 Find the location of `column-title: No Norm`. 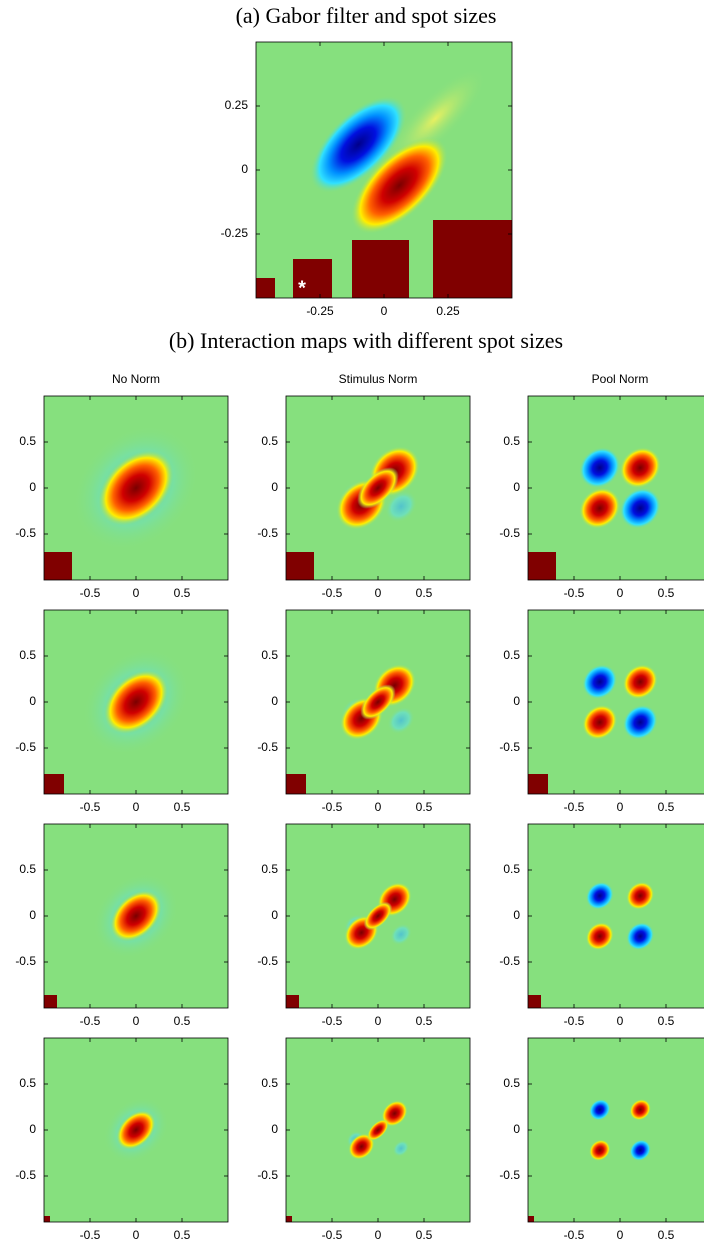

column-title: No Norm is located at coordinates (136, 379).